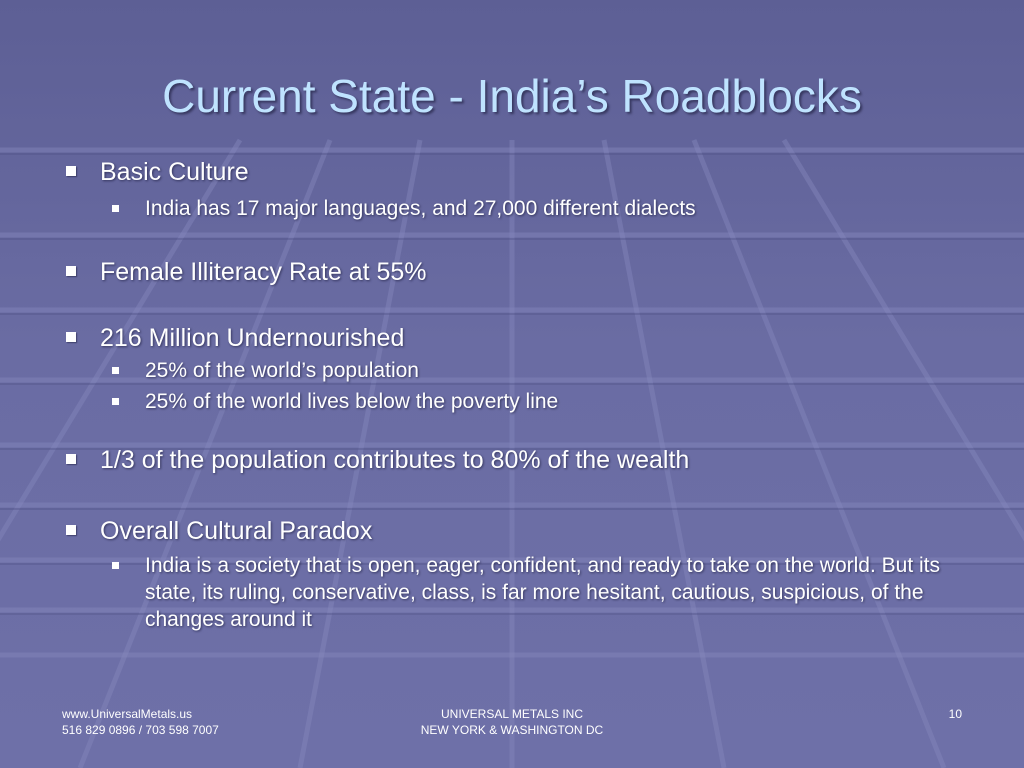  Describe the element at coordinates (236, 531) in the screenshot. I see `bullet-text: Overall Cultural Paradox` at that location.